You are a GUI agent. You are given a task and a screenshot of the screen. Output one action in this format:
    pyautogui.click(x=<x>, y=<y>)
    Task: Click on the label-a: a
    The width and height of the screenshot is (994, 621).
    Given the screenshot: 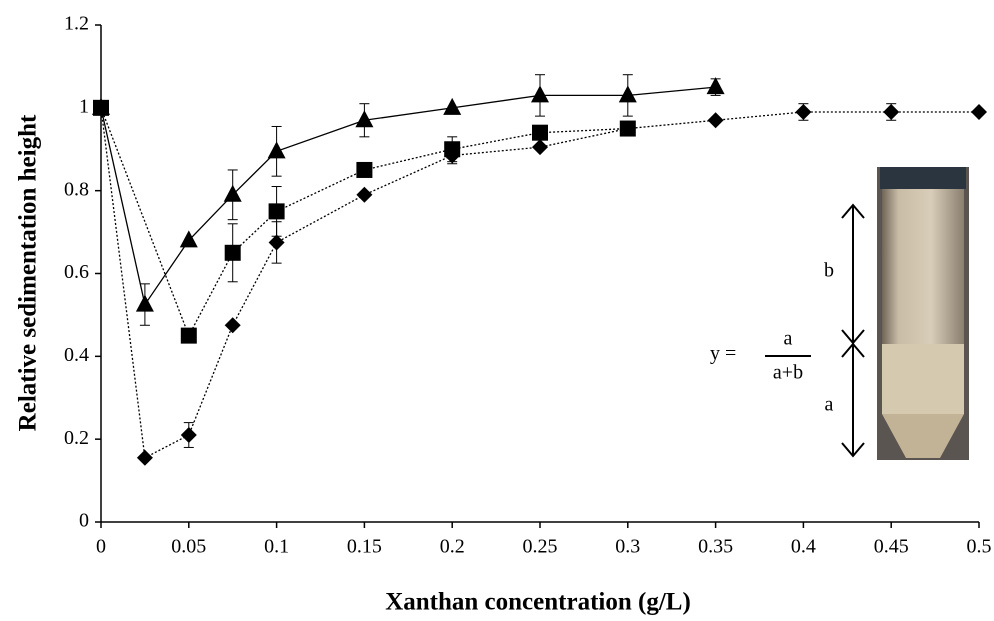 What is the action you would take?
    pyautogui.click(x=829, y=405)
    